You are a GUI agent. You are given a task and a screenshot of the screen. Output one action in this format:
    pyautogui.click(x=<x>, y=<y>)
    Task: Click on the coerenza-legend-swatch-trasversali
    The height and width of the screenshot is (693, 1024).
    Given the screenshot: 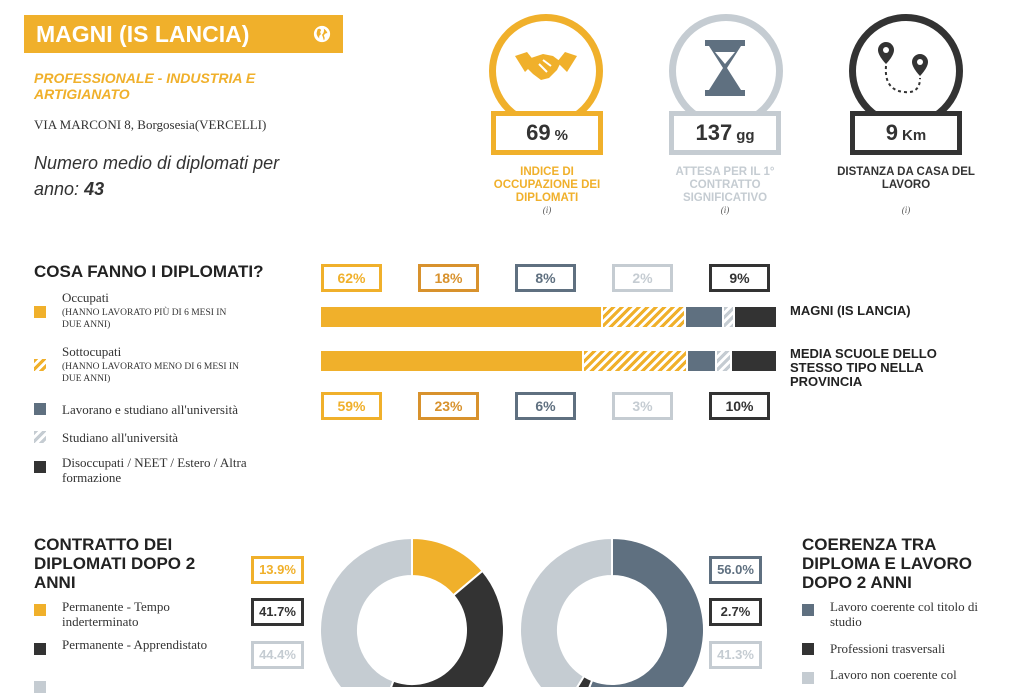 What is the action you would take?
    pyautogui.click(x=808, y=649)
    